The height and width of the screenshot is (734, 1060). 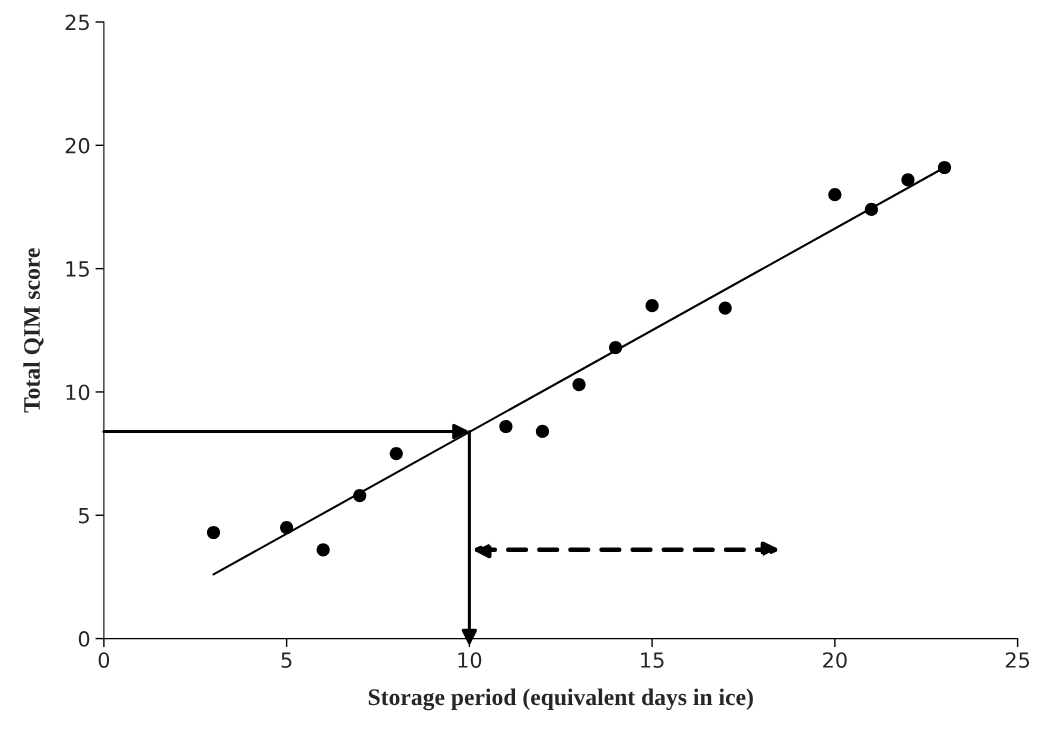 I want to click on x-tick-label: 25, so click(x=1017, y=660).